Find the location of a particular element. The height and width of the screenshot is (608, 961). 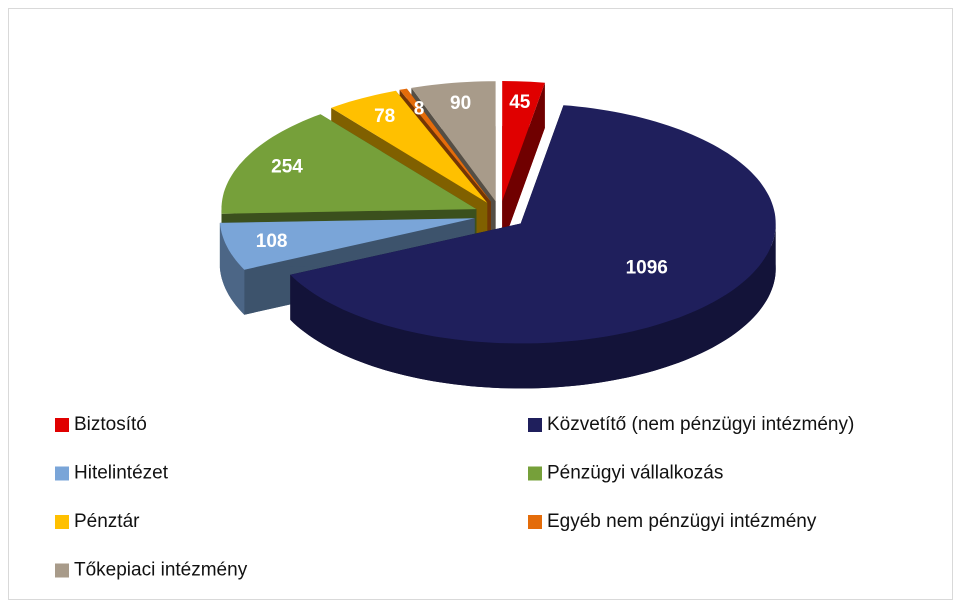

data-label: 1096 is located at coordinates (647, 267).